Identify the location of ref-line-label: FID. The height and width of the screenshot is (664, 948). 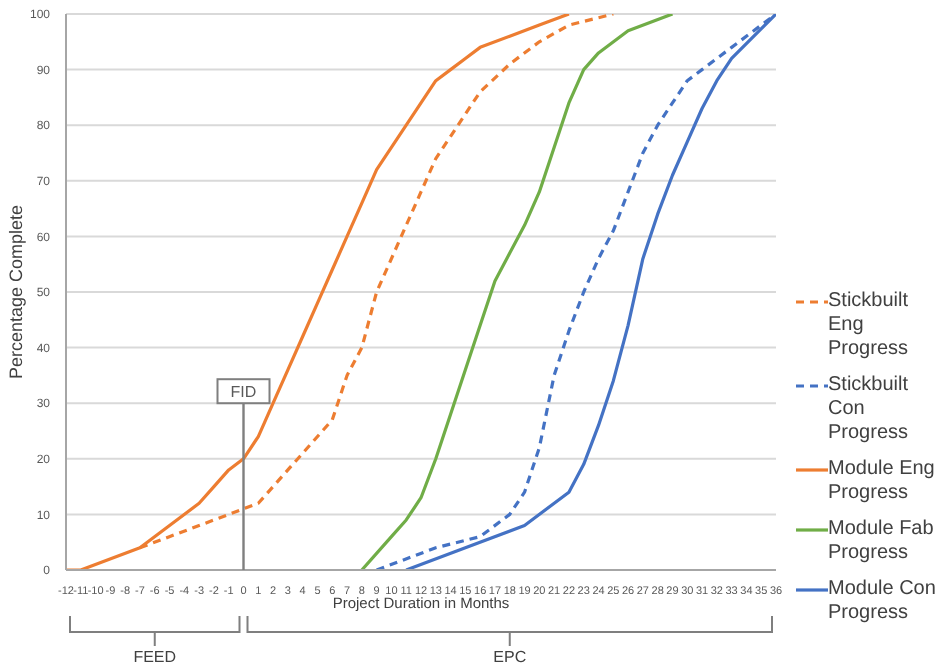
(243, 392).